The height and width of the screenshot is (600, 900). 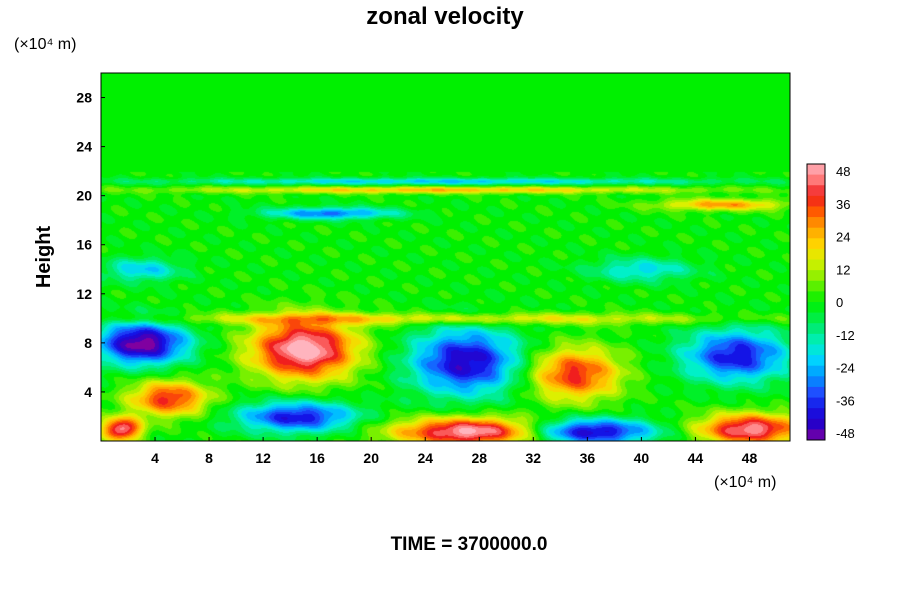 What do you see at coordinates (696, 458) in the screenshot?
I see `x-tick-label: 44` at bounding box center [696, 458].